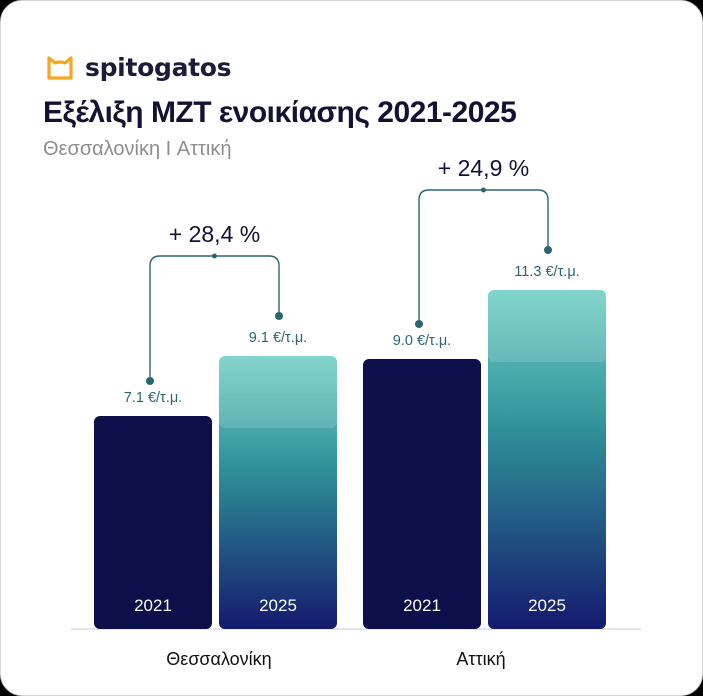 Image resolution: width=703 pixels, height=696 pixels. I want to click on brand-logo: spitogatos, so click(138, 67).